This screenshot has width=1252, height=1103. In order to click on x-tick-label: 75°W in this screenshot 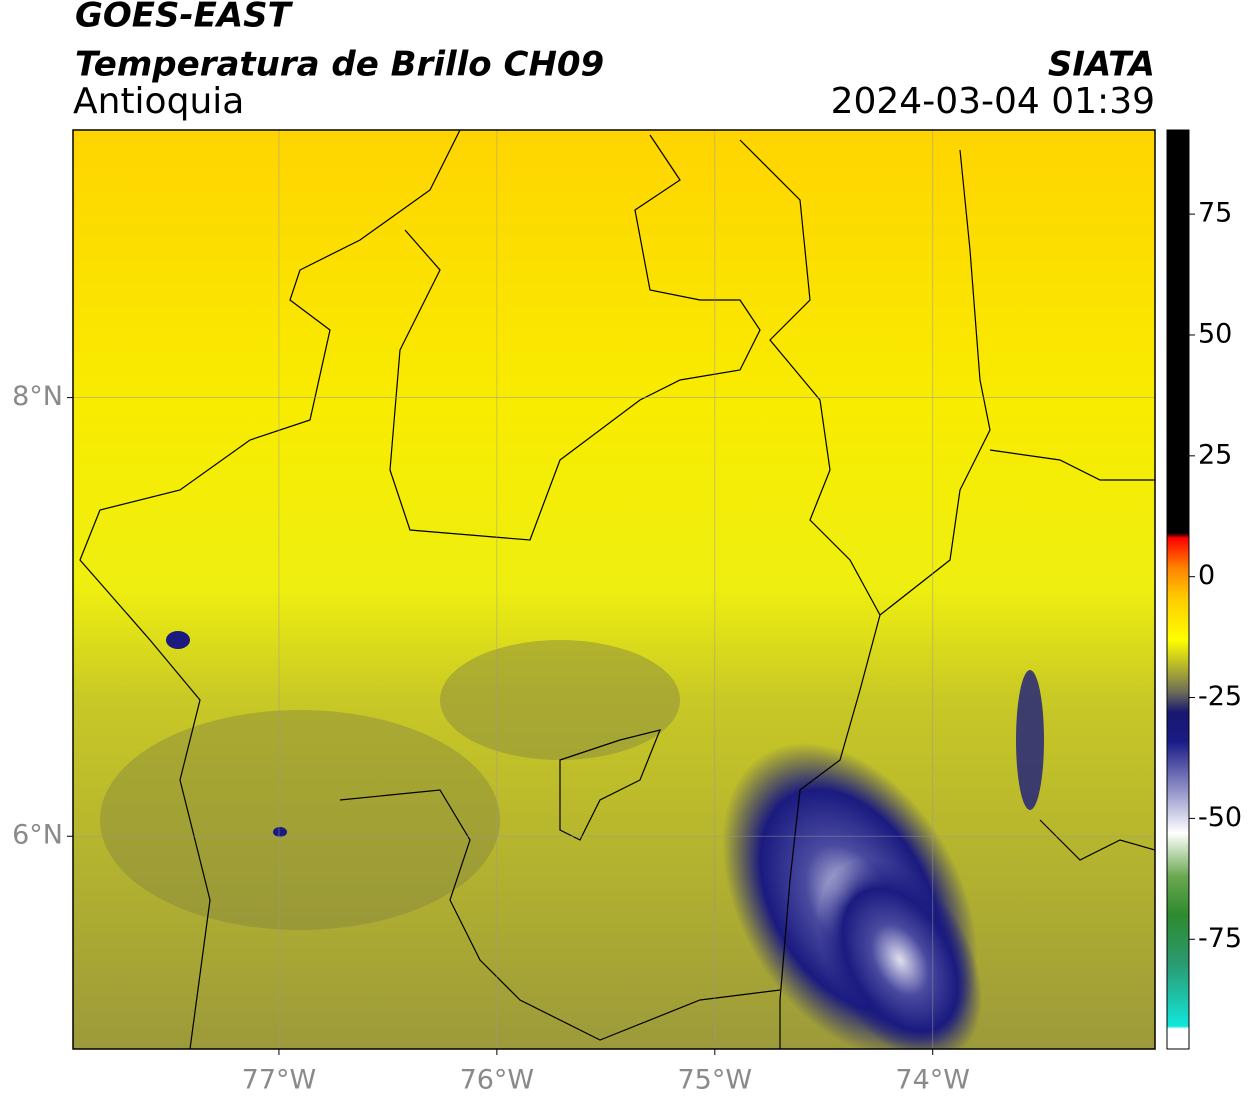, I will do `click(715, 1080)`.